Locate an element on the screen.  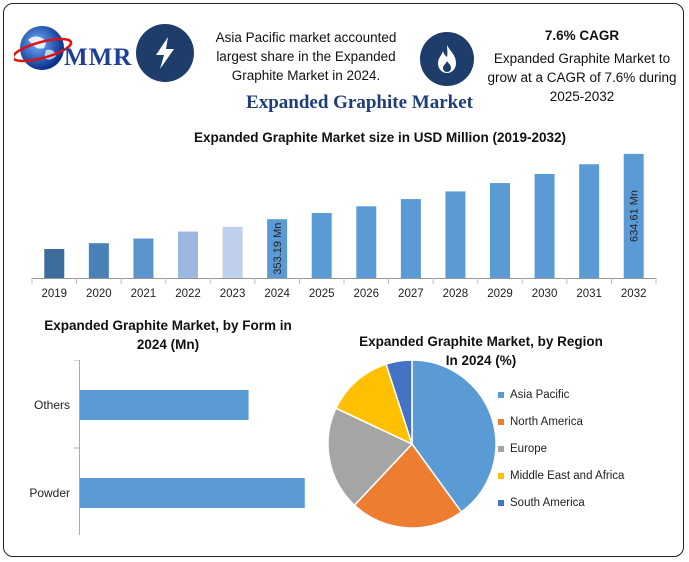
x-tick-label-2021: 2021 is located at coordinates (144, 294).